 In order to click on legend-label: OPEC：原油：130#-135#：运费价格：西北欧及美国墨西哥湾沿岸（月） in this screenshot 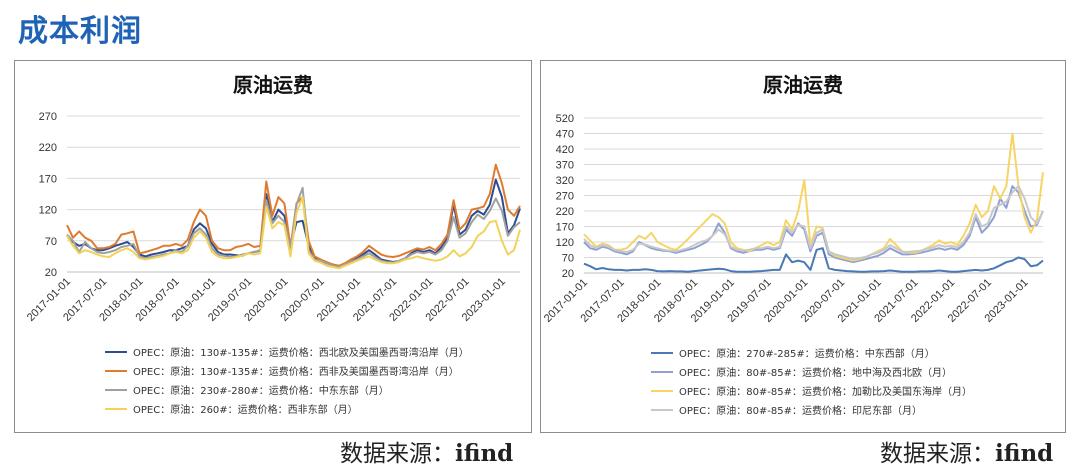, I will do `click(301, 352)`.